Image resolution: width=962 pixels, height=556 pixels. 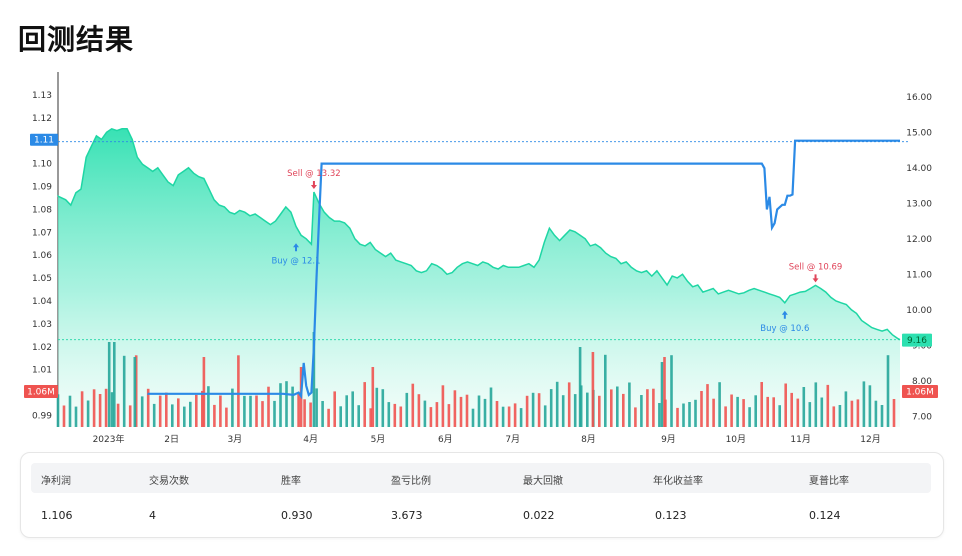 What do you see at coordinates (920, 391) in the screenshot?
I see `volume-value-tag-right` at bounding box center [920, 391].